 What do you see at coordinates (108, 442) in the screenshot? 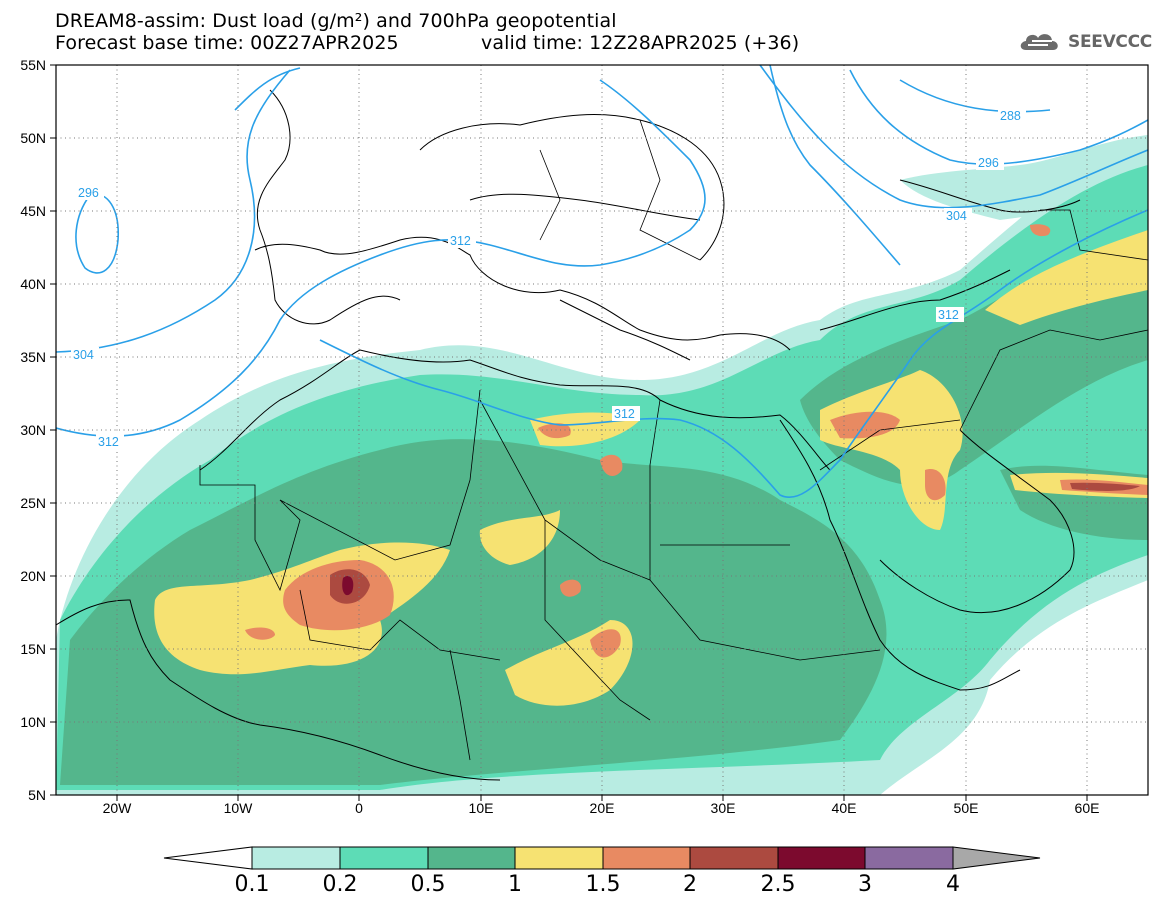
I see `contour-label-312-west: 312` at bounding box center [108, 442].